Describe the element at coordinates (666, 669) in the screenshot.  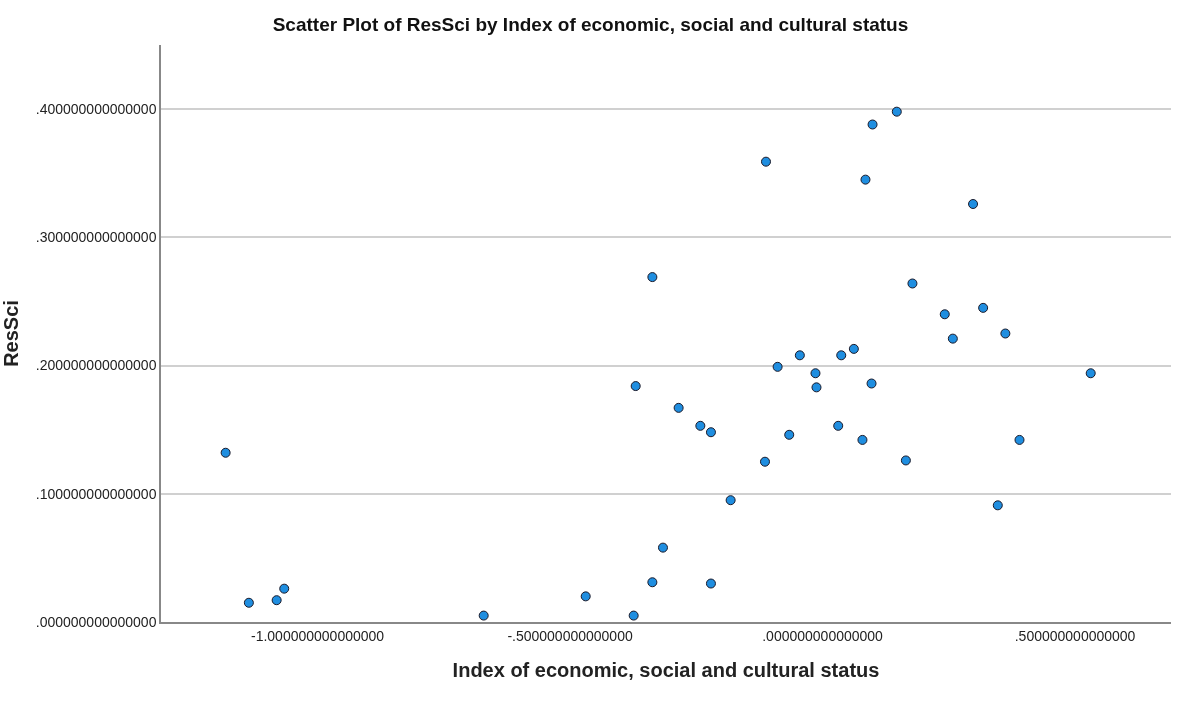
I see `x-axis-title: Index of economic, social and cultural status` at that location.